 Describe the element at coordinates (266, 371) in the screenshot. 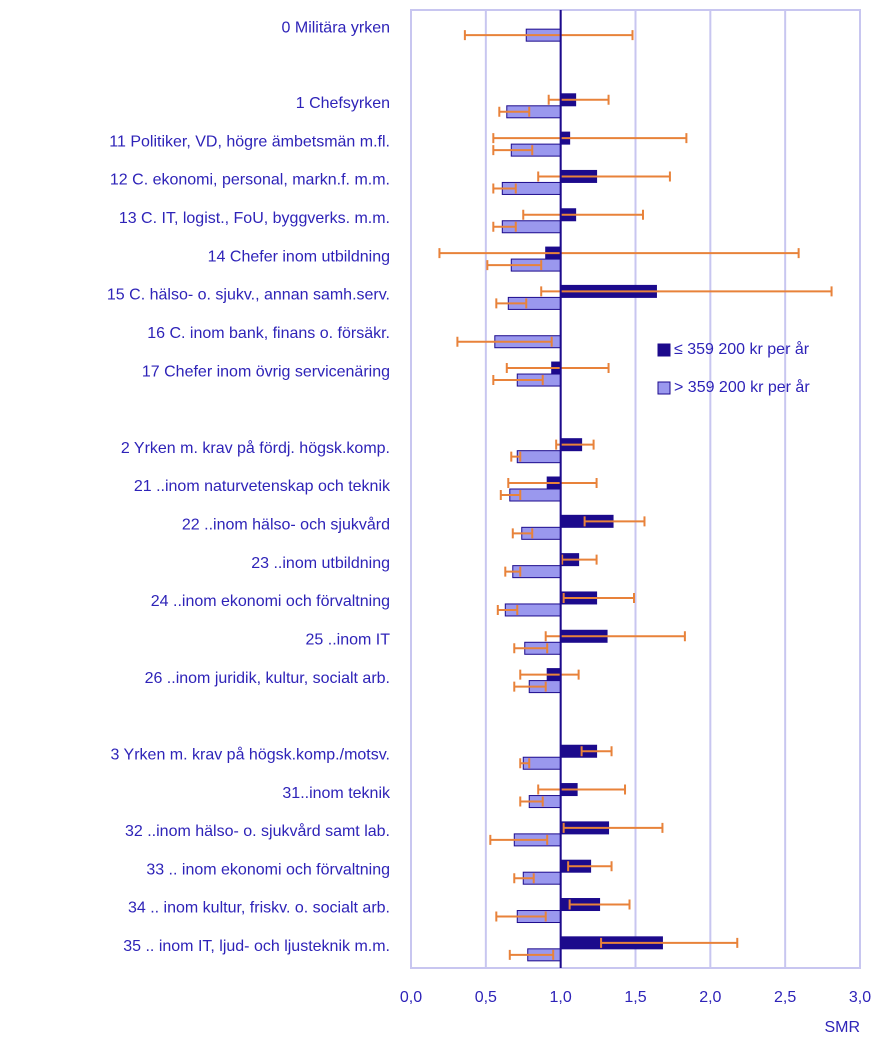

I see `y-tick-label: 17 Chefer inom övrig servicenäring` at that location.